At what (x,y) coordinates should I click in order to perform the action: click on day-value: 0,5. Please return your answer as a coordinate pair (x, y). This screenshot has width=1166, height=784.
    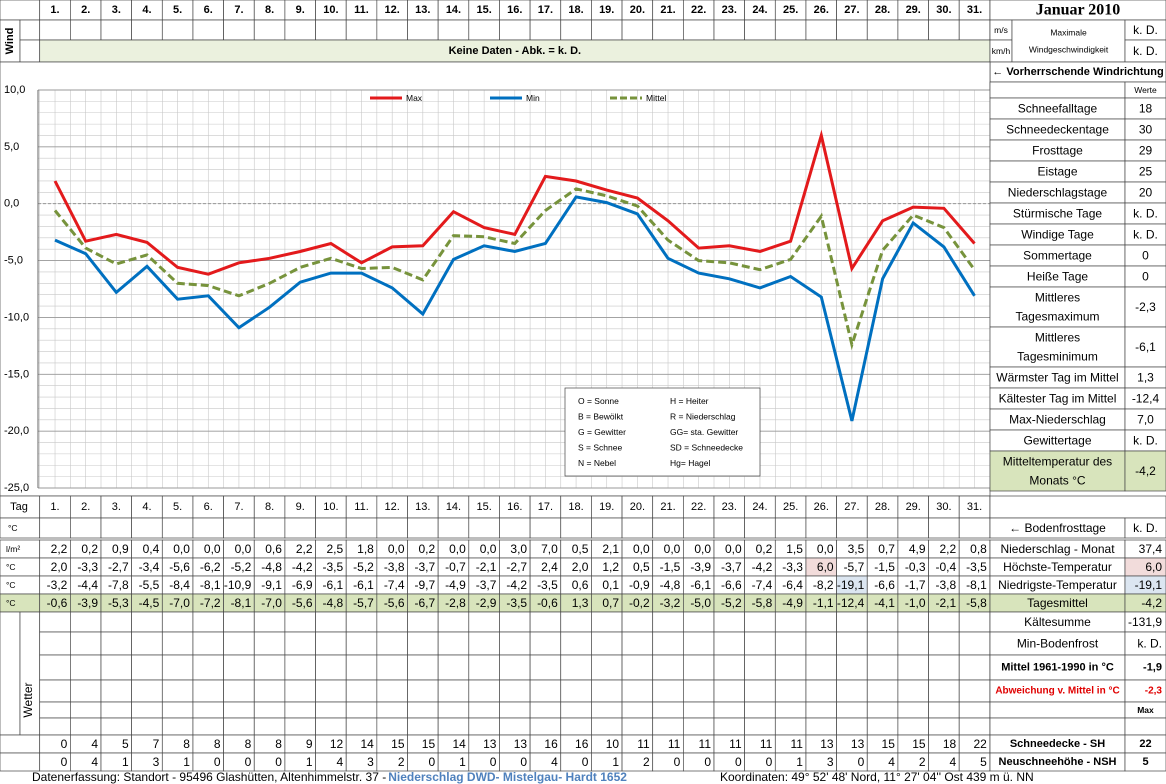
    Looking at the image, I should click on (580, 549).